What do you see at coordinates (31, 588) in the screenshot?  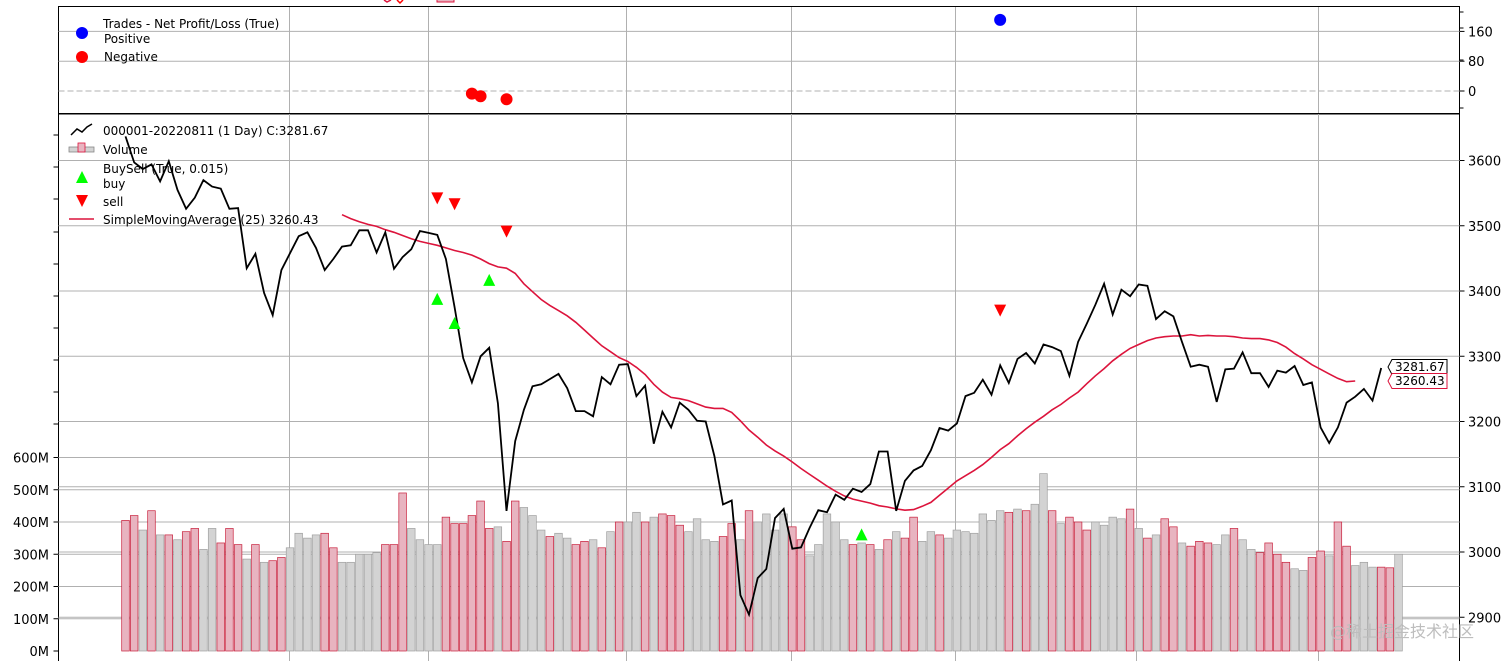 I see `volume-tick-label: 200M` at bounding box center [31, 588].